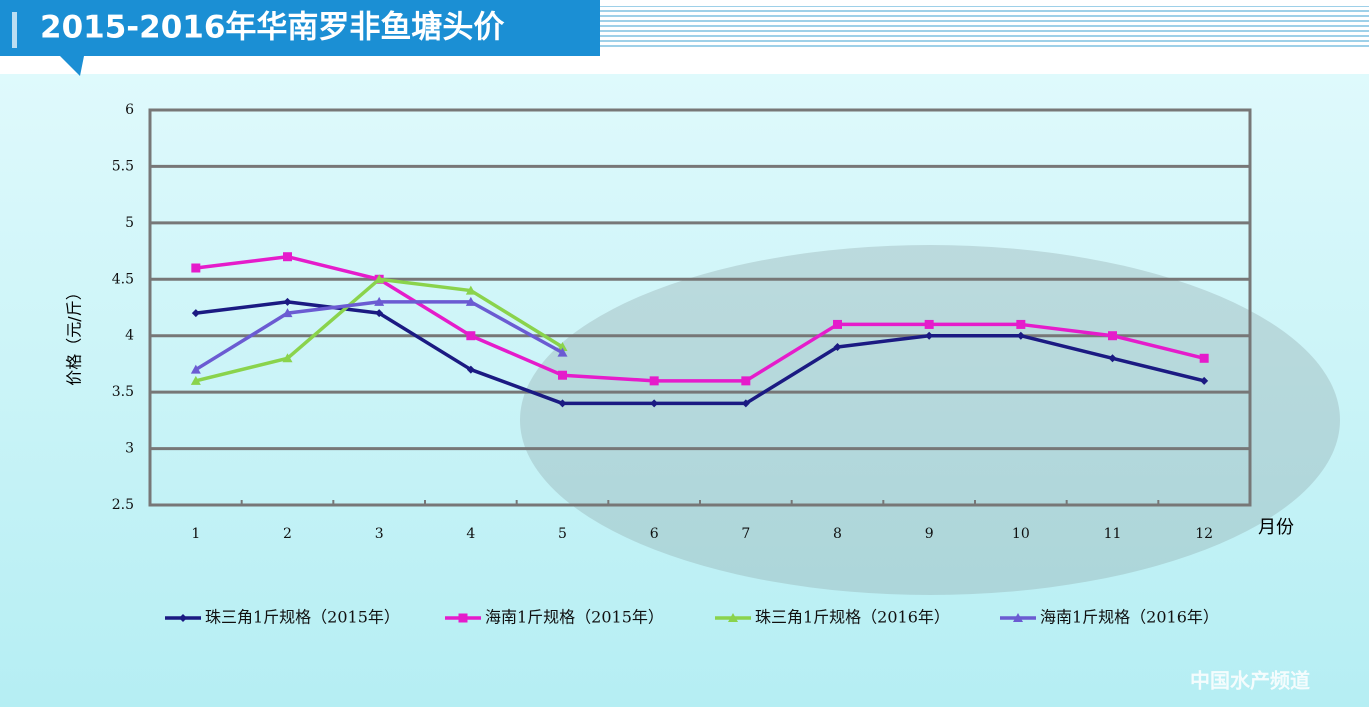 The width and height of the screenshot is (1369, 707). I want to click on x-tick-label: 10, so click(1021, 534).